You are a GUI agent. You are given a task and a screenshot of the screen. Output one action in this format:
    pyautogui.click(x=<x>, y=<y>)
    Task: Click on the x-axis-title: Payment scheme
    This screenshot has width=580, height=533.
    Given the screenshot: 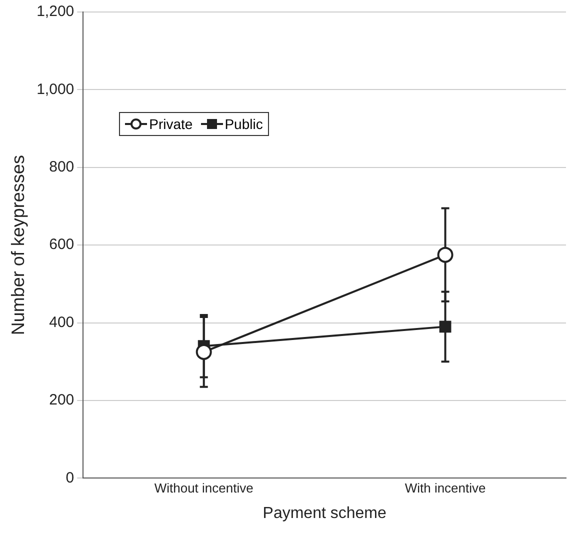 What is the action you would take?
    pyautogui.click(x=324, y=513)
    